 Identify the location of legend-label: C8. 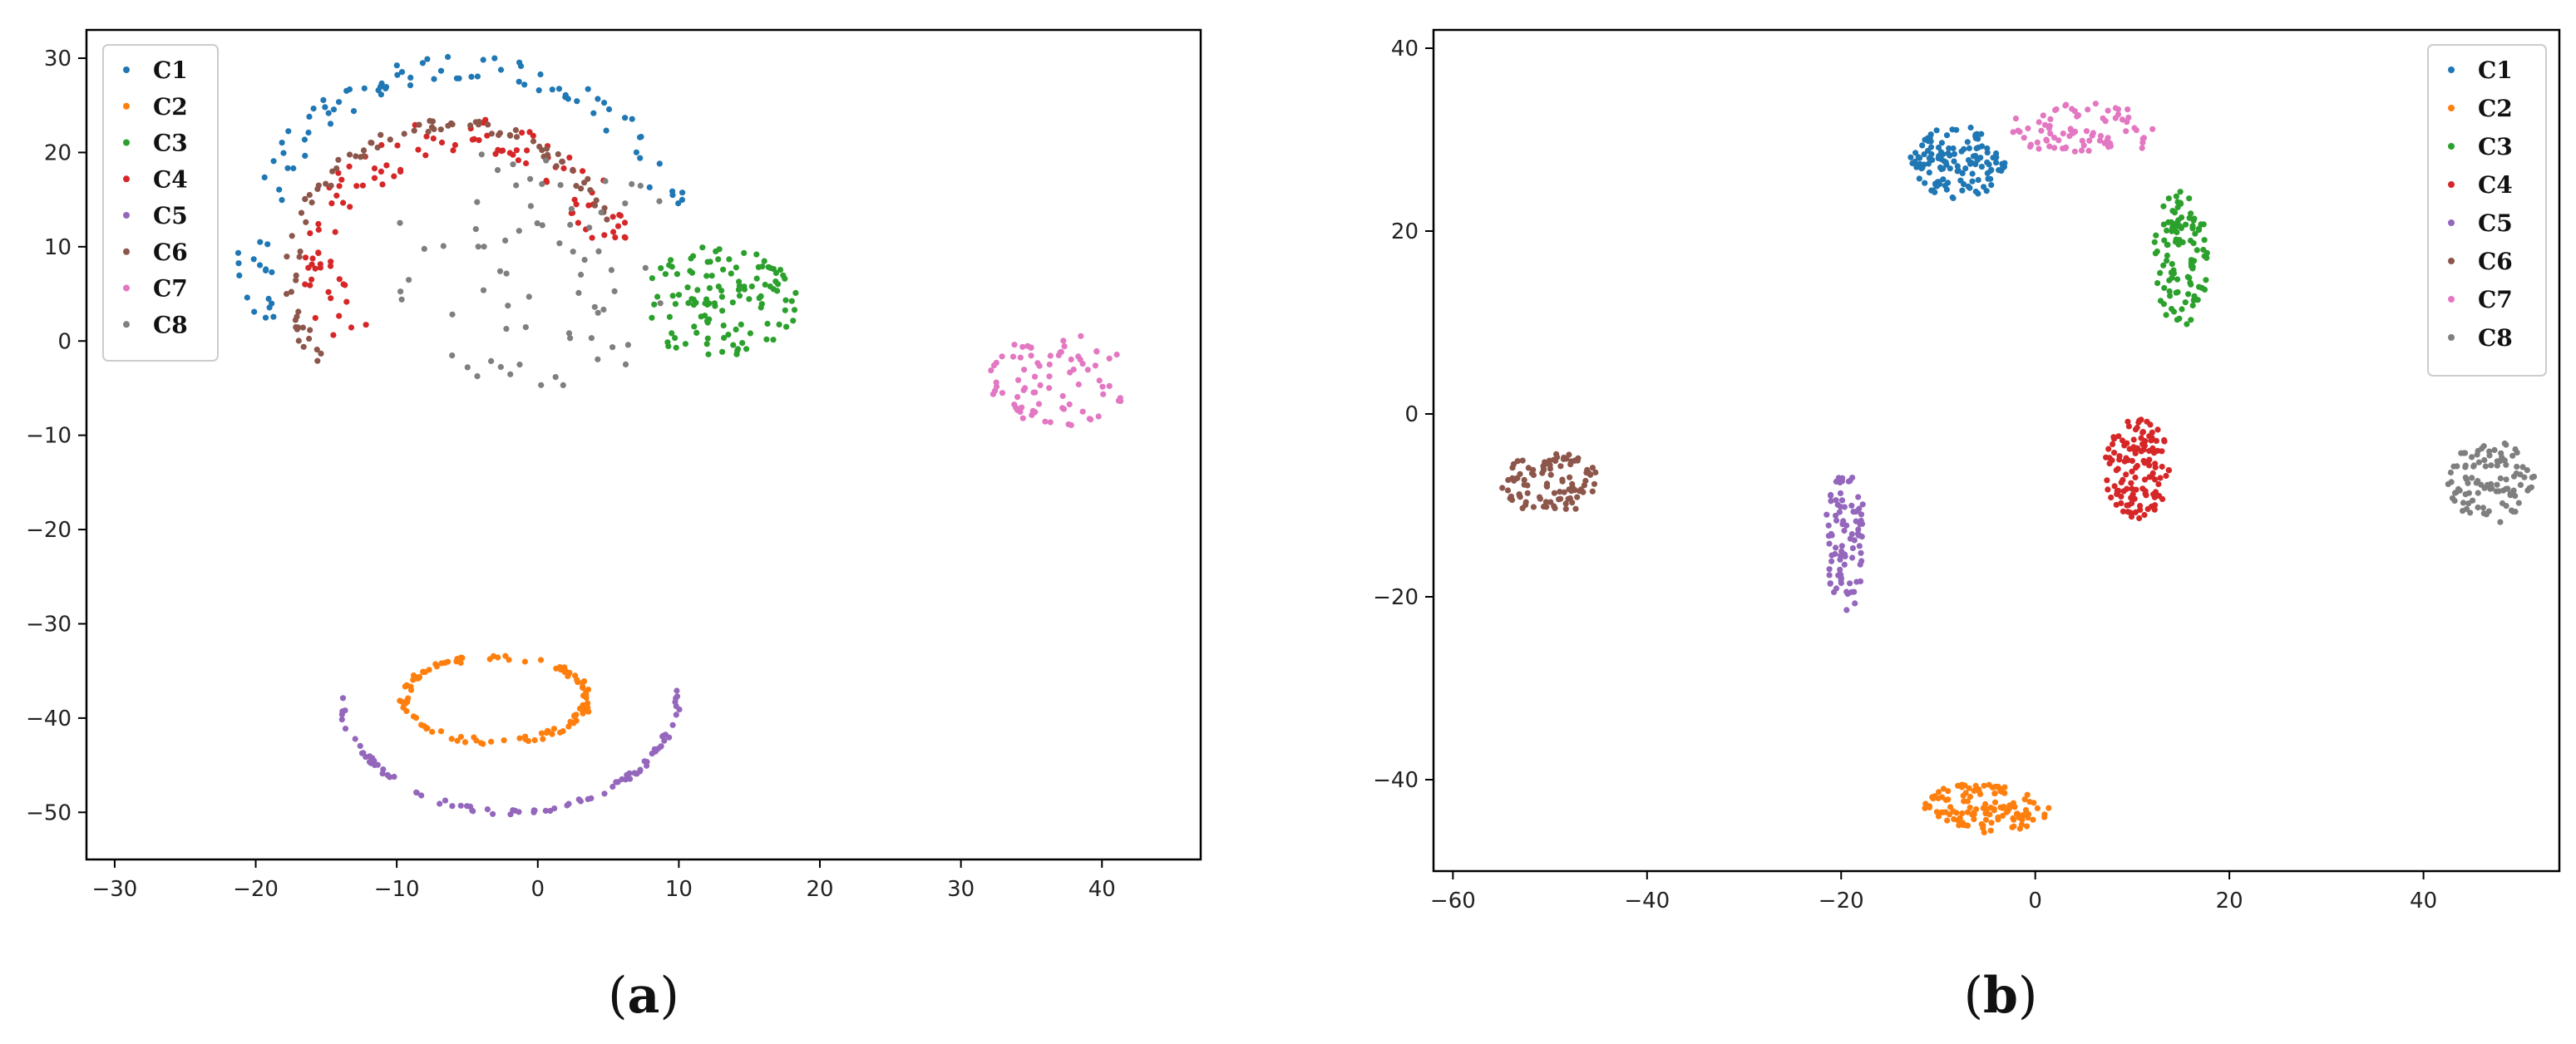
(2495, 338).